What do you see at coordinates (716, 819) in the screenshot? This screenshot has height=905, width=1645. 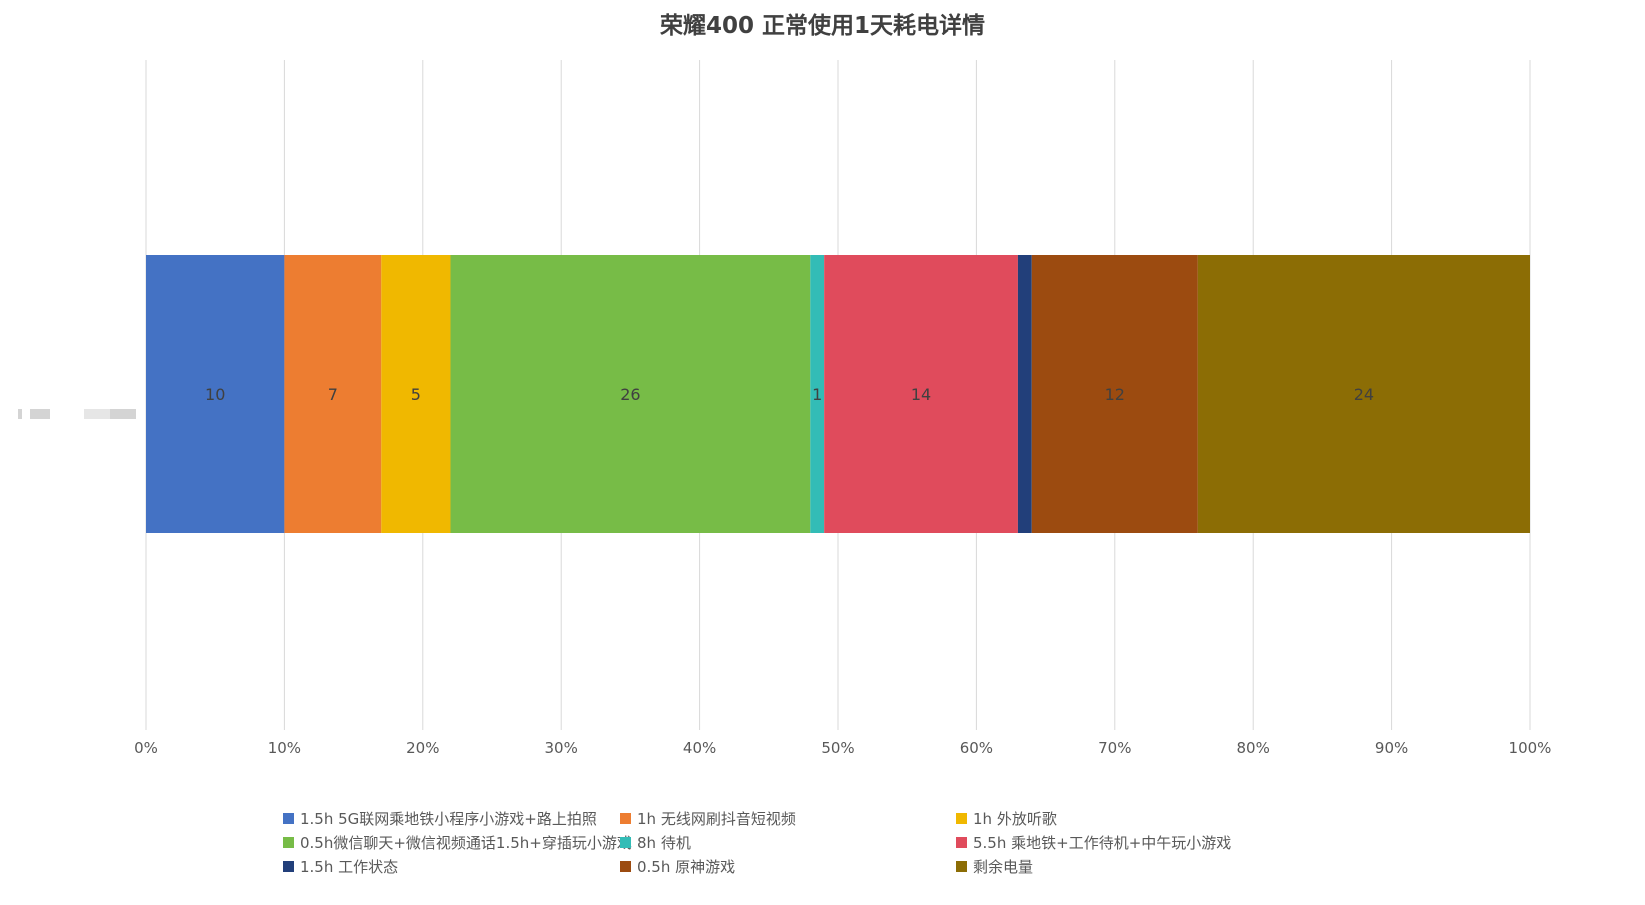 I see `legend-label: 1h 无线网刷抖音短视频` at bounding box center [716, 819].